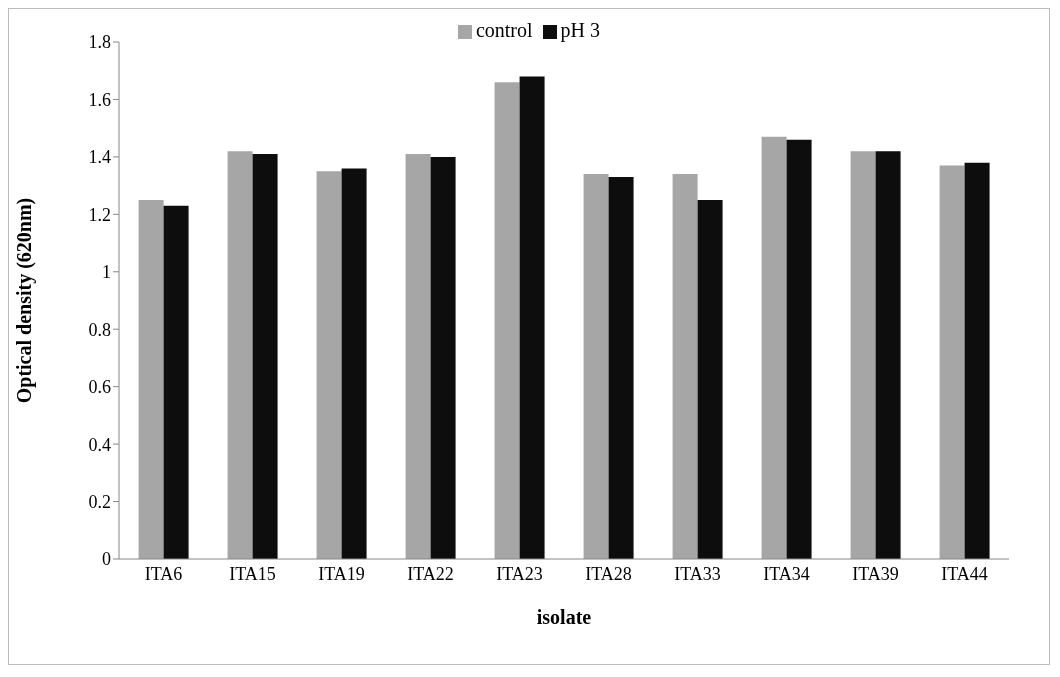  I want to click on legend-label: pH 3, so click(580, 30).